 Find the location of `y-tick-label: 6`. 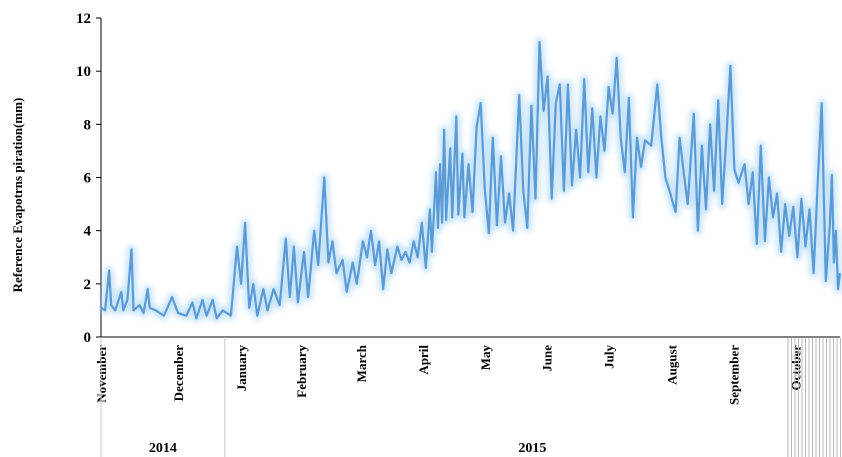

y-tick-label: 6 is located at coordinates (88, 179).